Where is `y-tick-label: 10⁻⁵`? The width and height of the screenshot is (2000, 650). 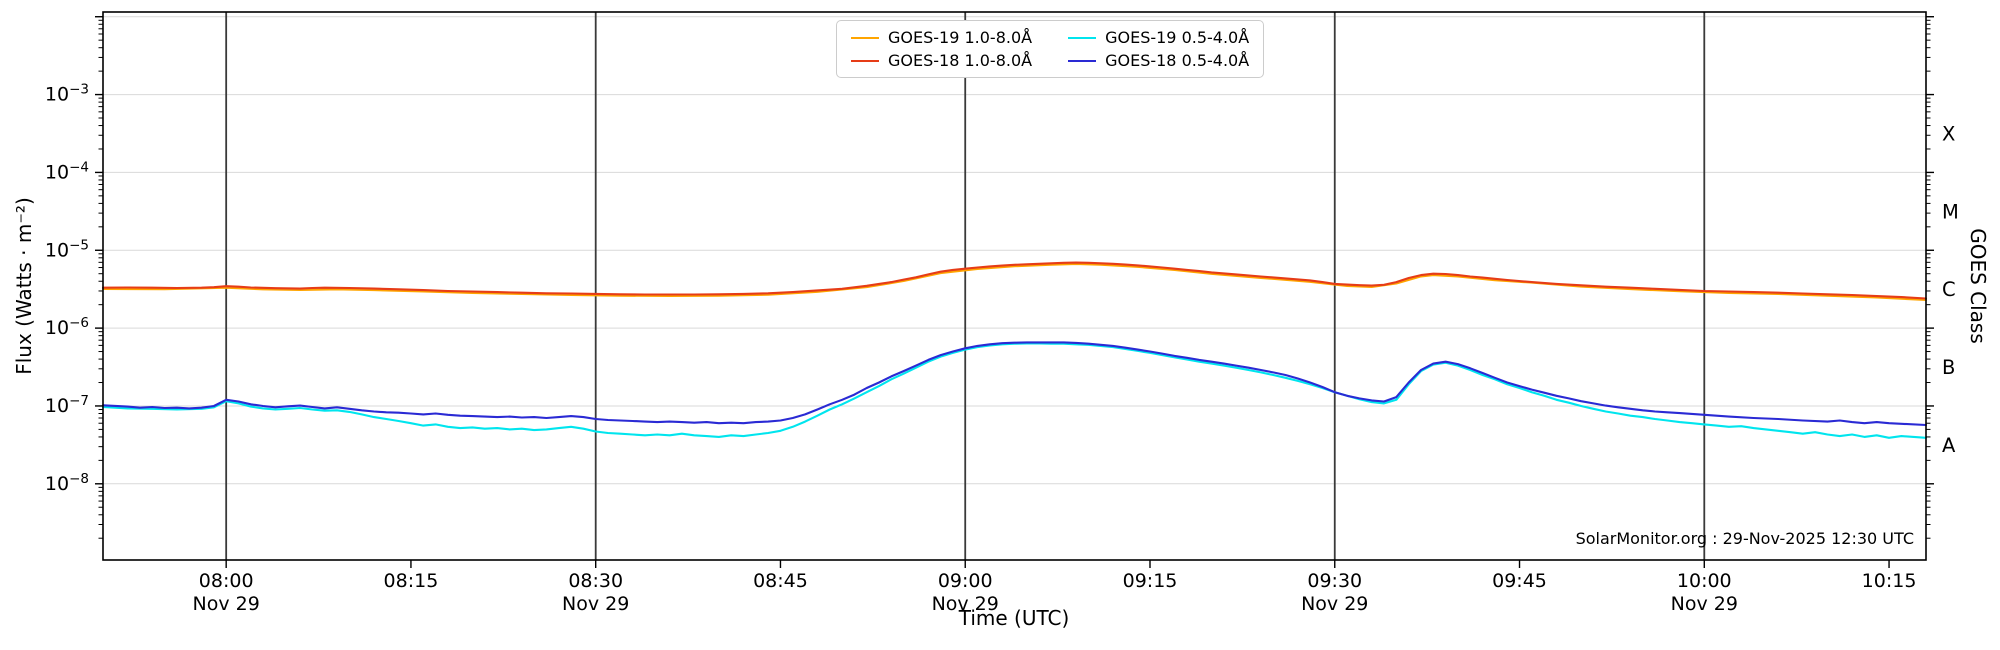 y-tick-label: 10⁻⁵ is located at coordinates (67, 249).